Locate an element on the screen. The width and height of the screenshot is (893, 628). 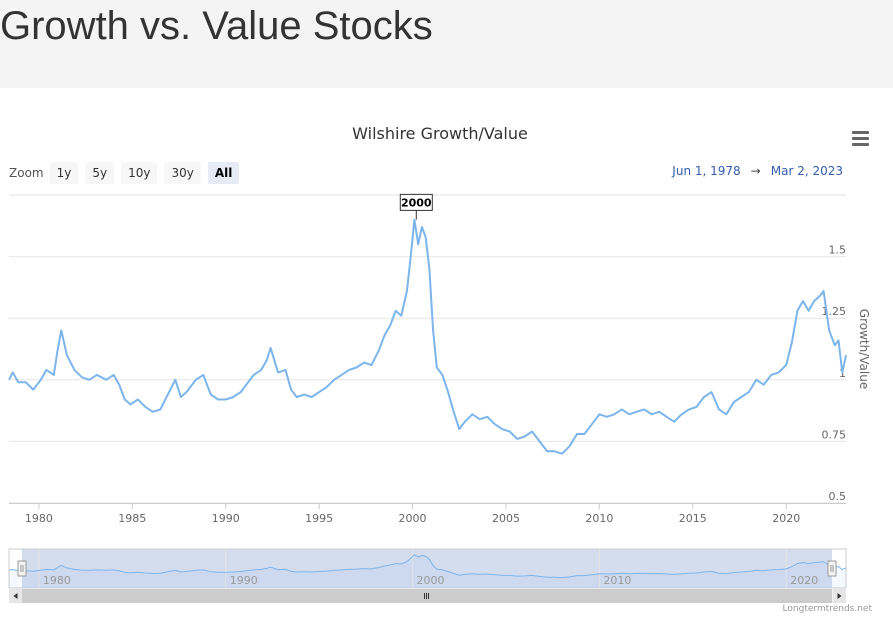
navigator-tick-label: 2020 is located at coordinates (804, 580).